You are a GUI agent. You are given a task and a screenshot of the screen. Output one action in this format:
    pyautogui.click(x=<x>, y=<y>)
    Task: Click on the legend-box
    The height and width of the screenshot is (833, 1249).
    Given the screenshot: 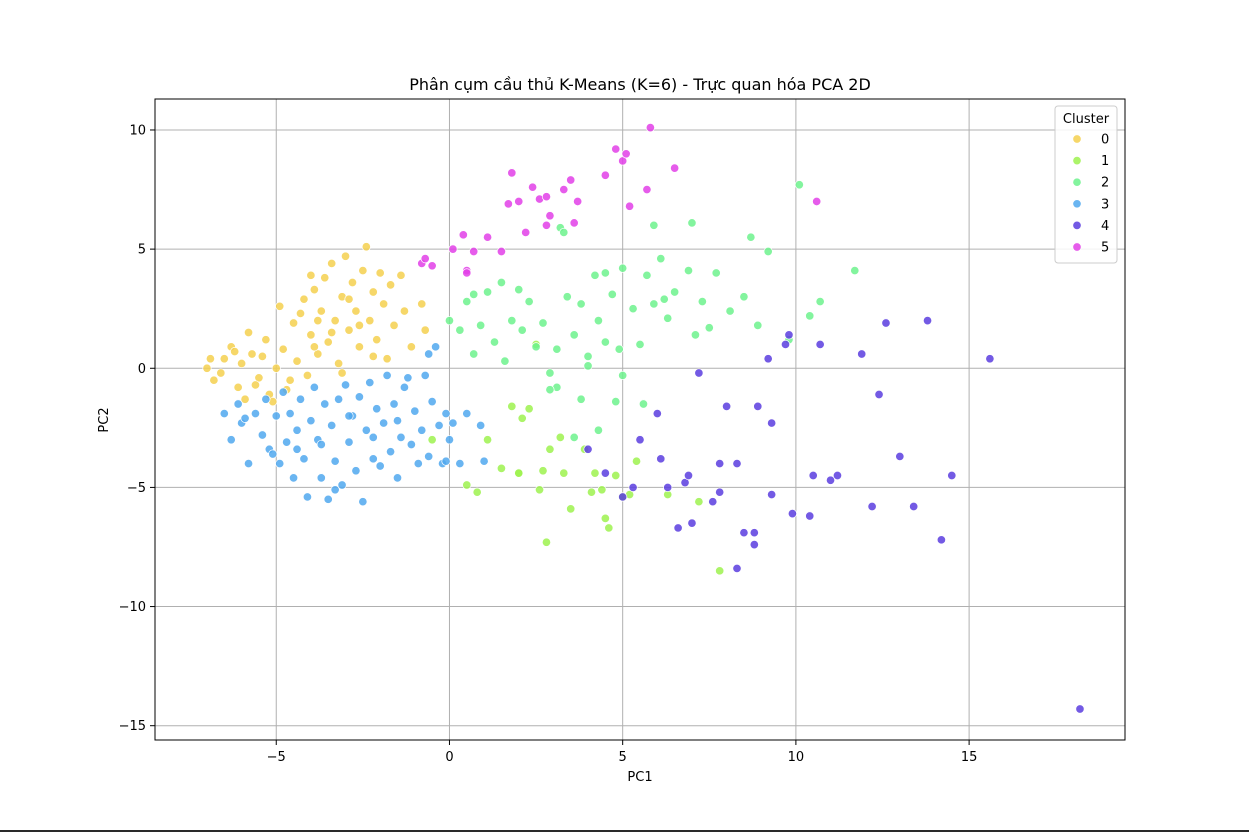 What is the action you would take?
    pyautogui.click(x=1086, y=184)
    